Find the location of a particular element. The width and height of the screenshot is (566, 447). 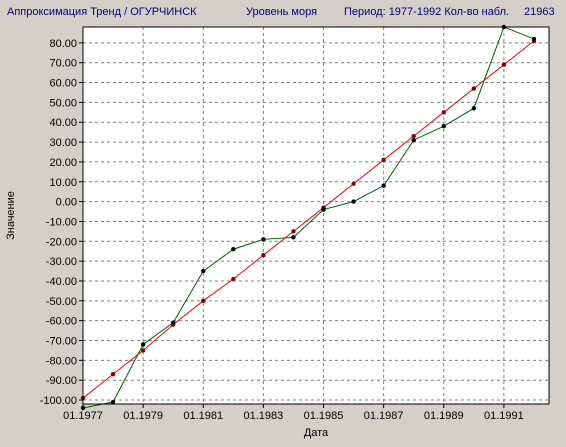

y-tick-label: -20.00 is located at coordinates (61, 242).